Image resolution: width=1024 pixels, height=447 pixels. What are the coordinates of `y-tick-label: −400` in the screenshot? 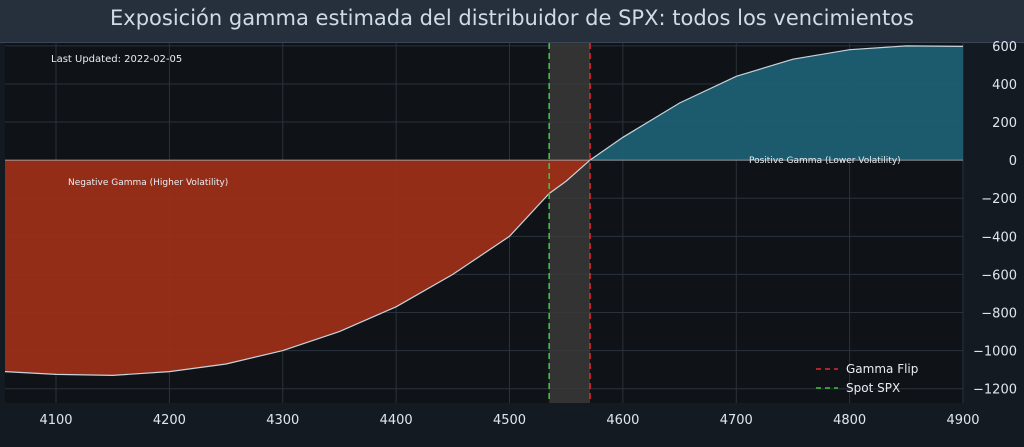 It's located at (999, 237).